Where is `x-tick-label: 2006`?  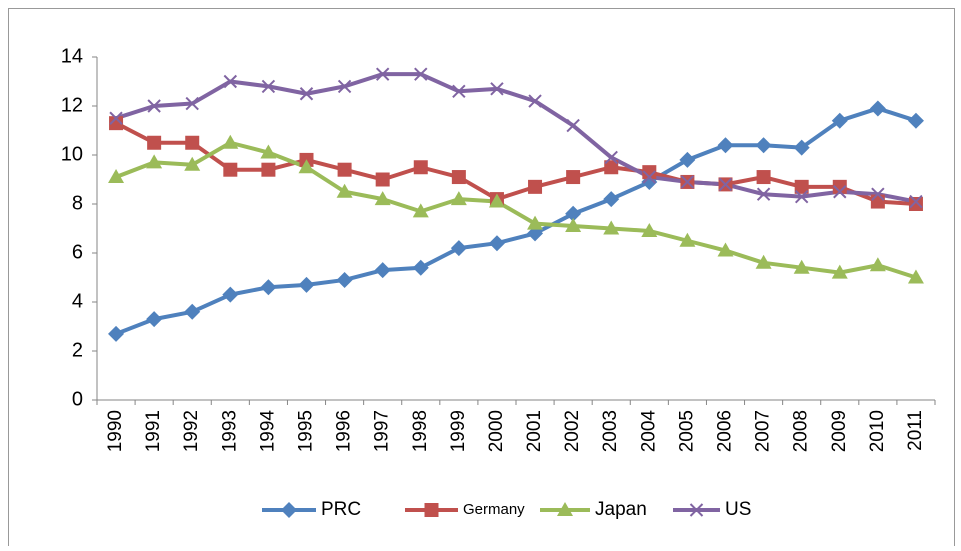 x-tick-label: 2006 is located at coordinates (725, 431).